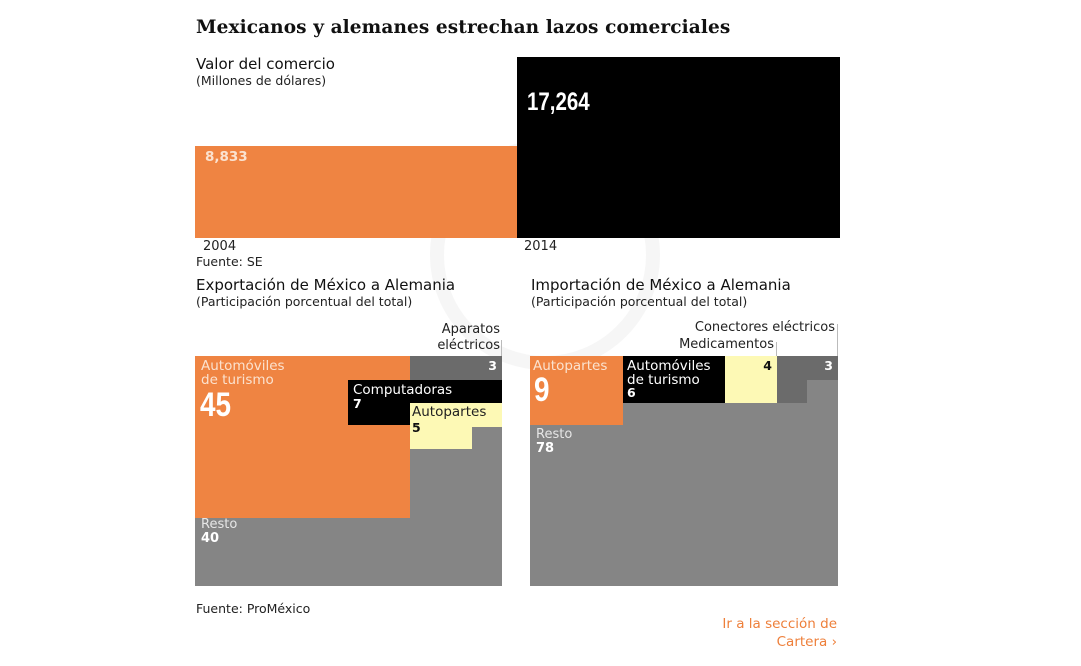 The height and width of the screenshot is (666, 1081). What do you see at coordinates (558, 102) in the screenshot?
I see `bar-2014-value: 17,264` at bounding box center [558, 102].